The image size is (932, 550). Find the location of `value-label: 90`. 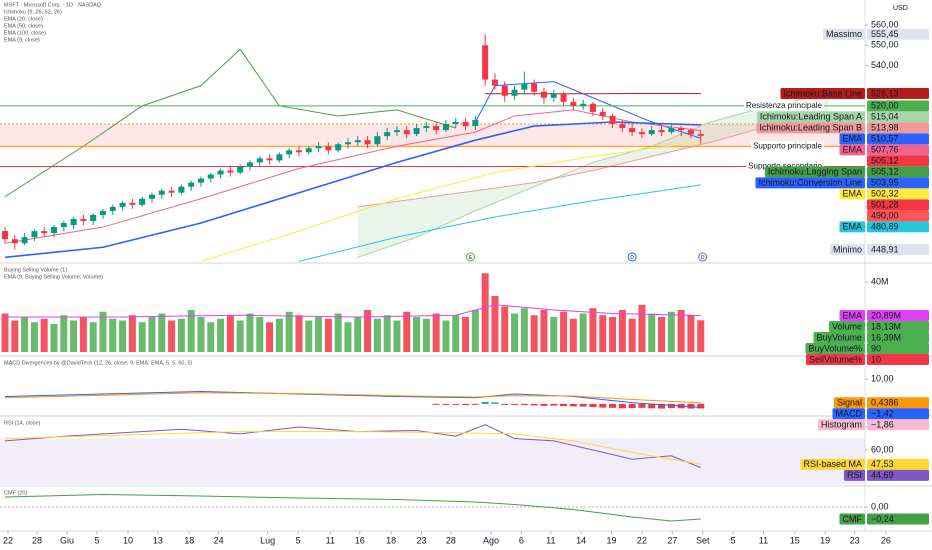

value-label: 90 is located at coordinates (876, 348).